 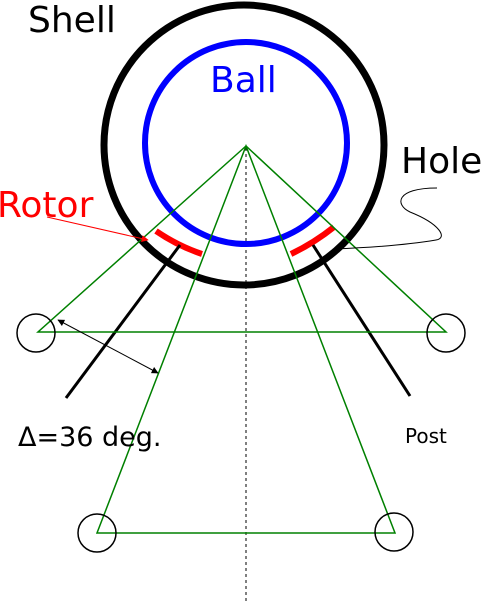 What do you see at coordinates (36, 333) in the screenshot?
I see `vertex-circle-upper-left` at bounding box center [36, 333].